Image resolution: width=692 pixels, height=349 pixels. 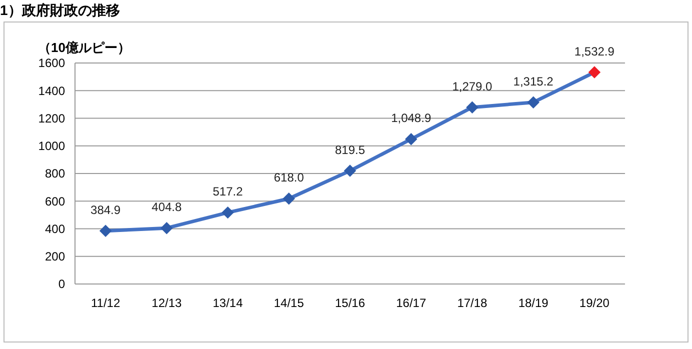 I want to click on x-tick-label: 11/12, so click(x=105, y=303).